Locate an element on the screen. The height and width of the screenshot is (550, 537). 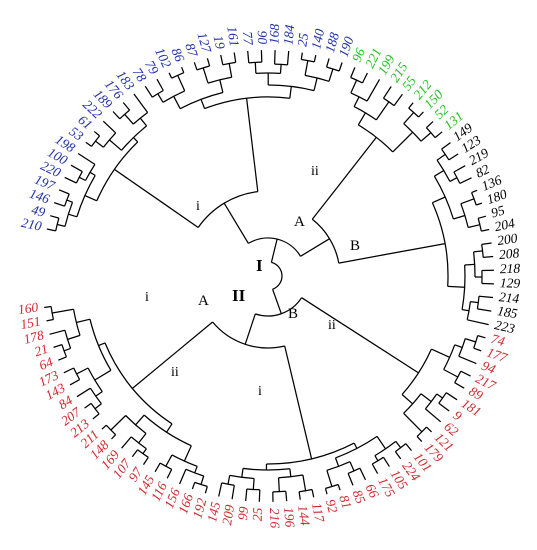
leaf-label: 180 is located at coordinates (497, 196).